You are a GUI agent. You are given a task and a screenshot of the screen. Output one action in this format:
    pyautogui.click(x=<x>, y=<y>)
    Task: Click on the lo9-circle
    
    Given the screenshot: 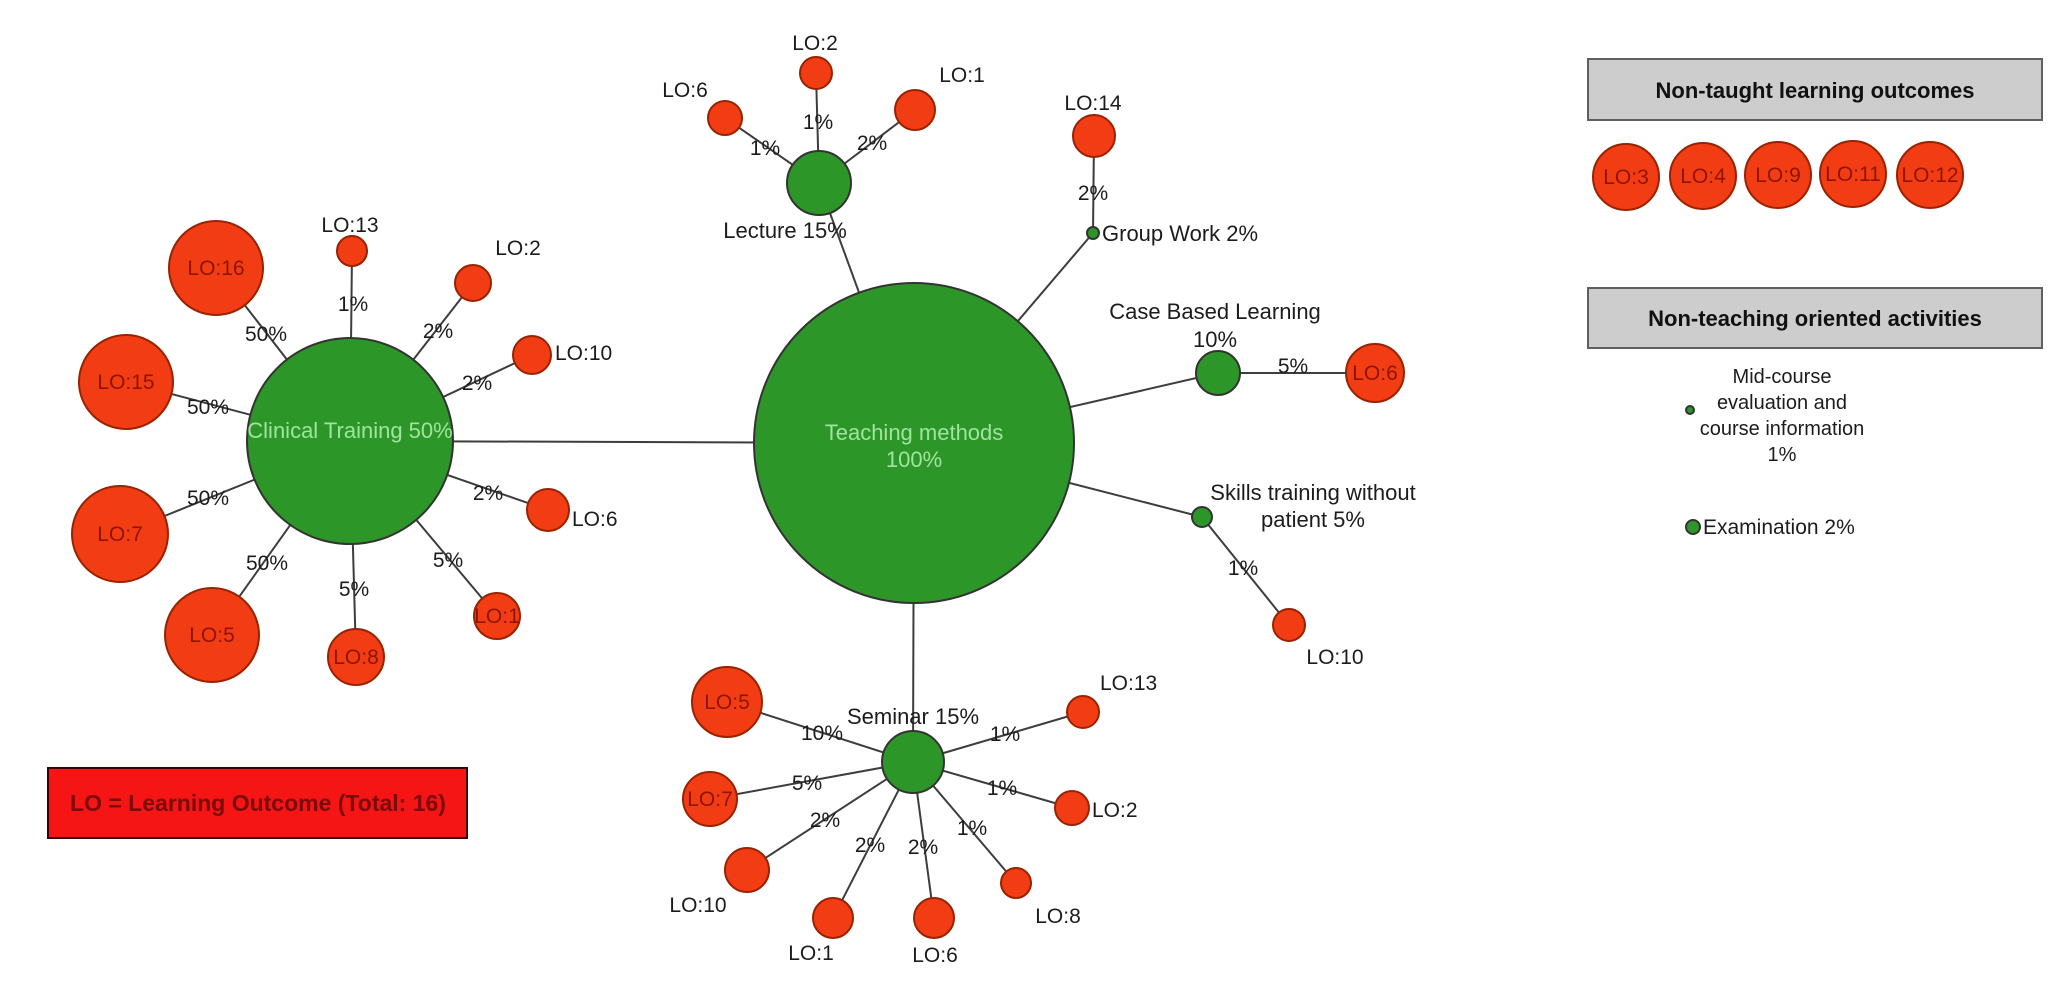 What is the action you would take?
    pyautogui.click(x=1778, y=175)
    